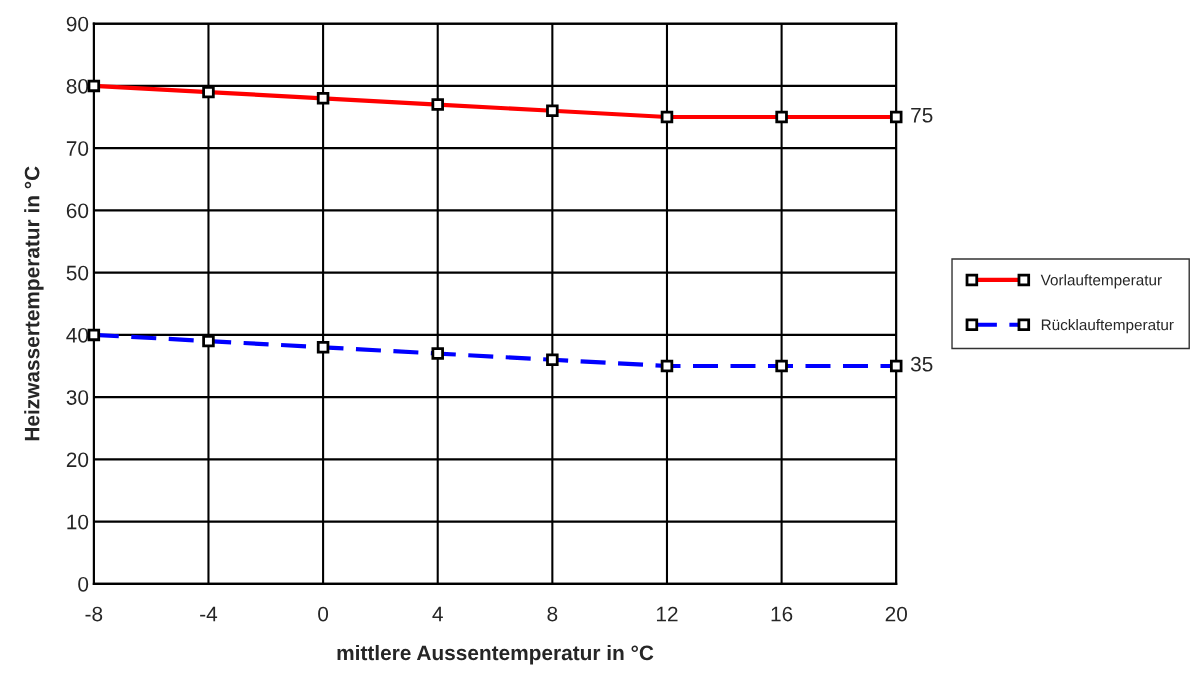 The height and width of the screenshot is (675, 1203). Describe the element at coordinates (437, 614) in the screenshot. I see `x-tick-label: 4` at that location.